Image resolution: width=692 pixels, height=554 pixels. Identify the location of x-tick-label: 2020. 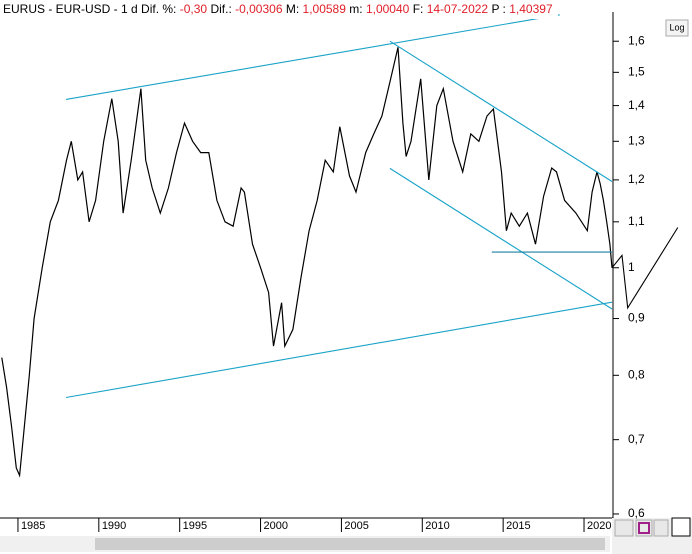
(599, 526).